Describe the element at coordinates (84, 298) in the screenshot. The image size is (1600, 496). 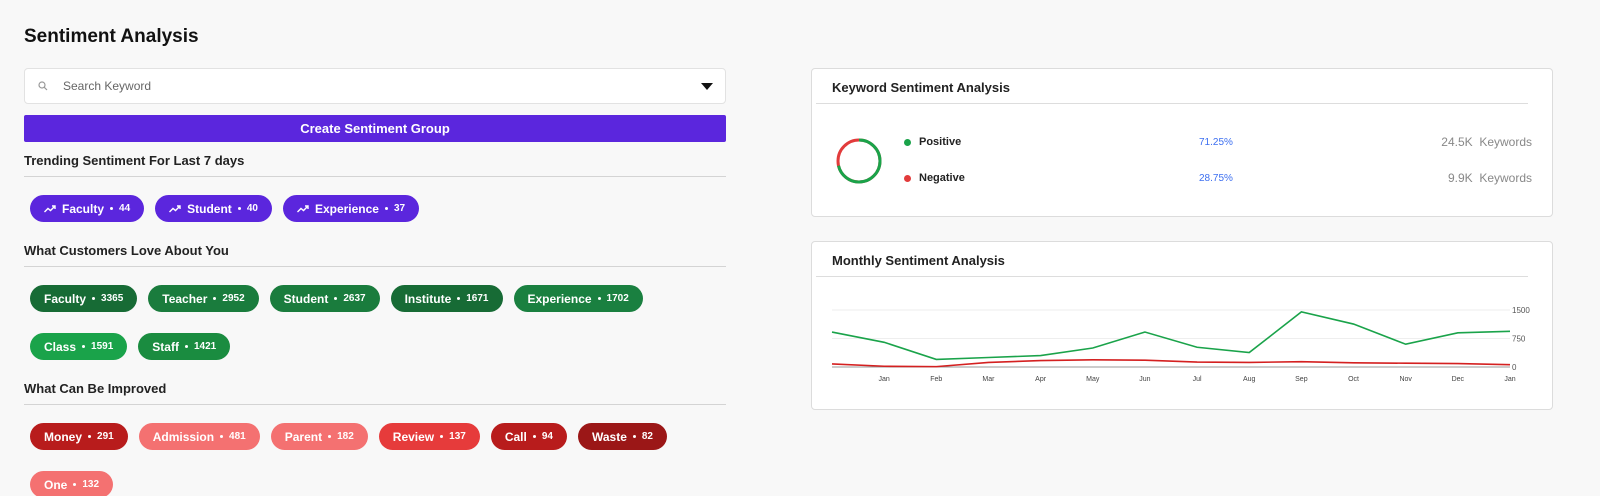
I see `keyword-chip: Faculty 3365` at that location.